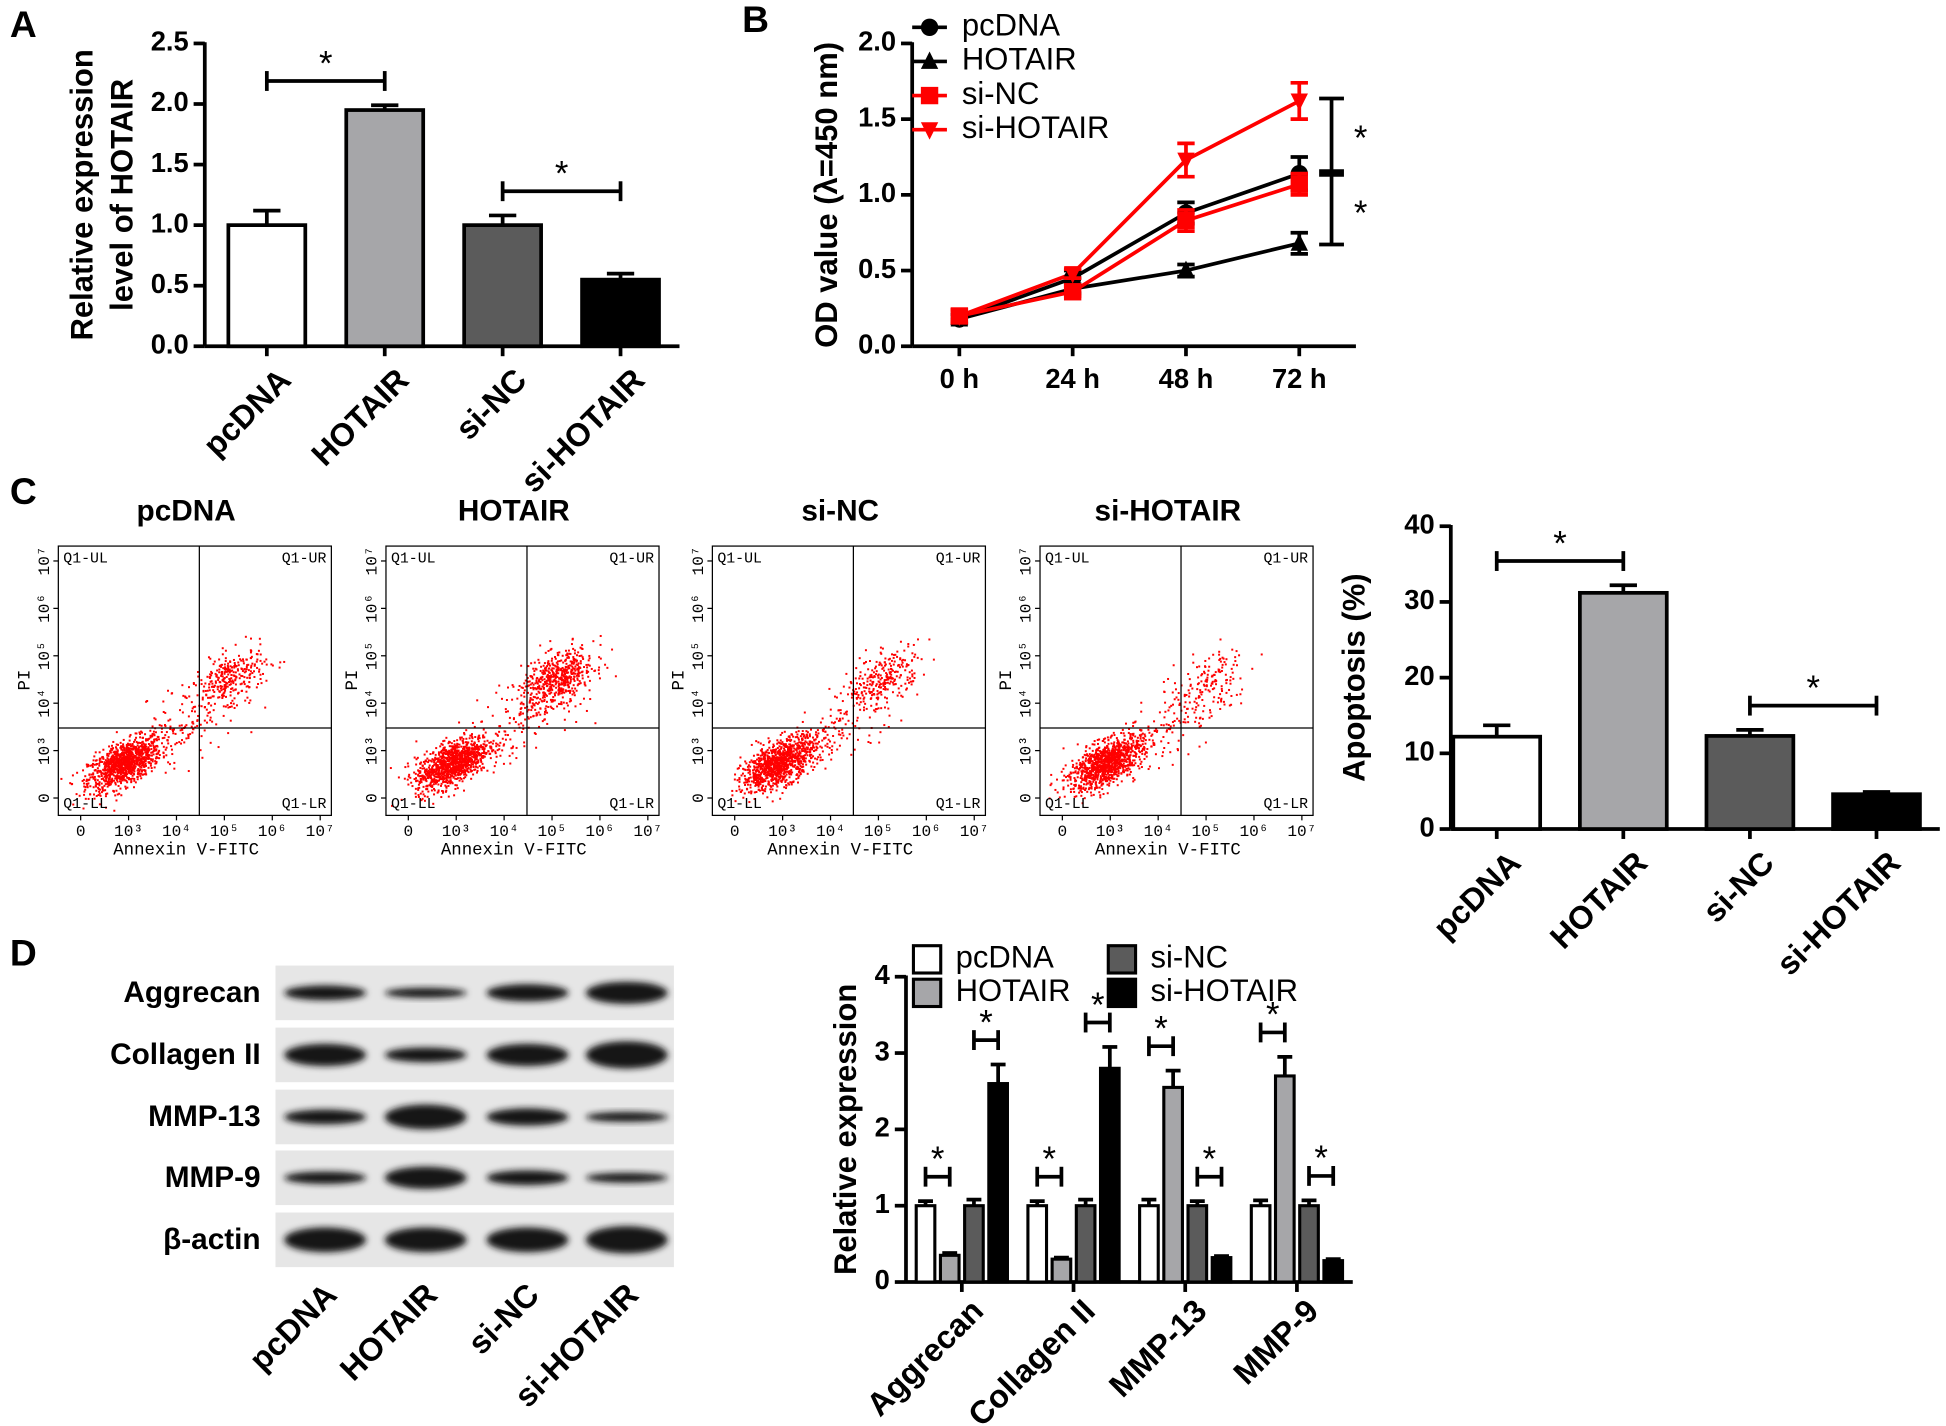 The image size is (1946, 1426). What do you see at coordinates (272, 832) in the screenshot?
I see `x-tick-label: 10⁶` at bounding box center [272, 832].